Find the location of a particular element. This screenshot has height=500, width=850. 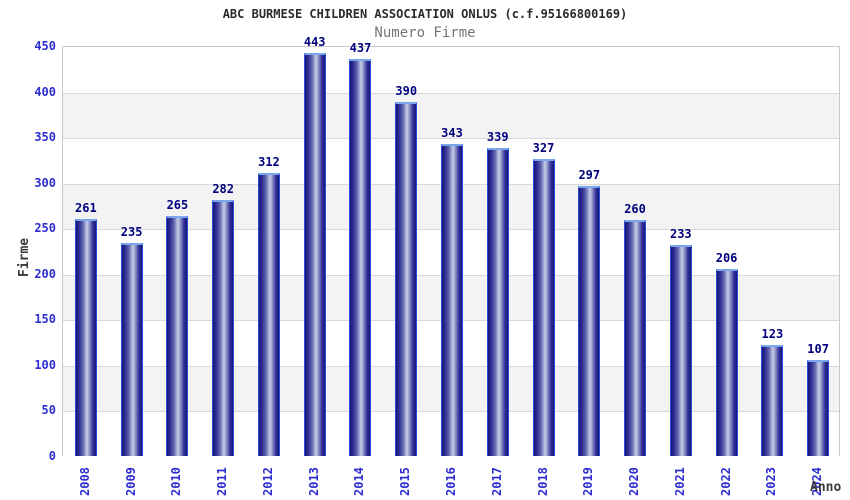

bar-value-label: 260 is located at coordinates (635, 209).